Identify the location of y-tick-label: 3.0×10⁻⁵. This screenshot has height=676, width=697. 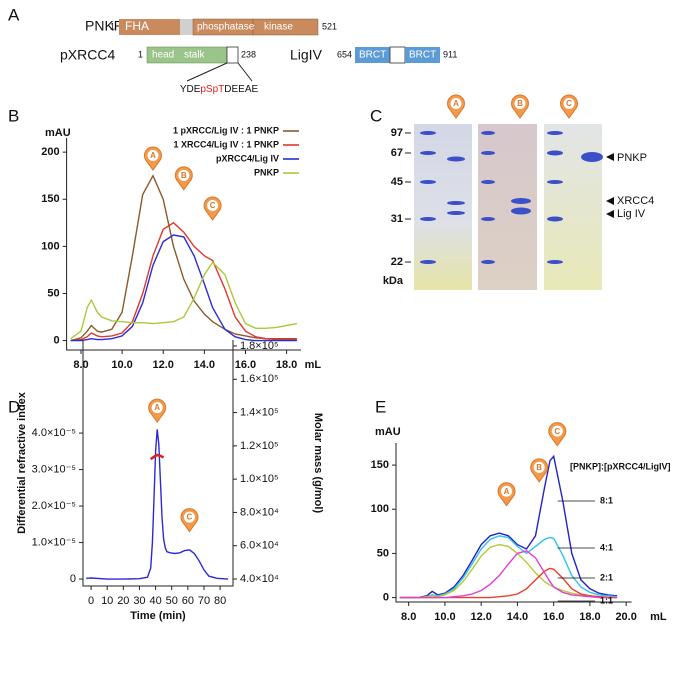
(54, 469).